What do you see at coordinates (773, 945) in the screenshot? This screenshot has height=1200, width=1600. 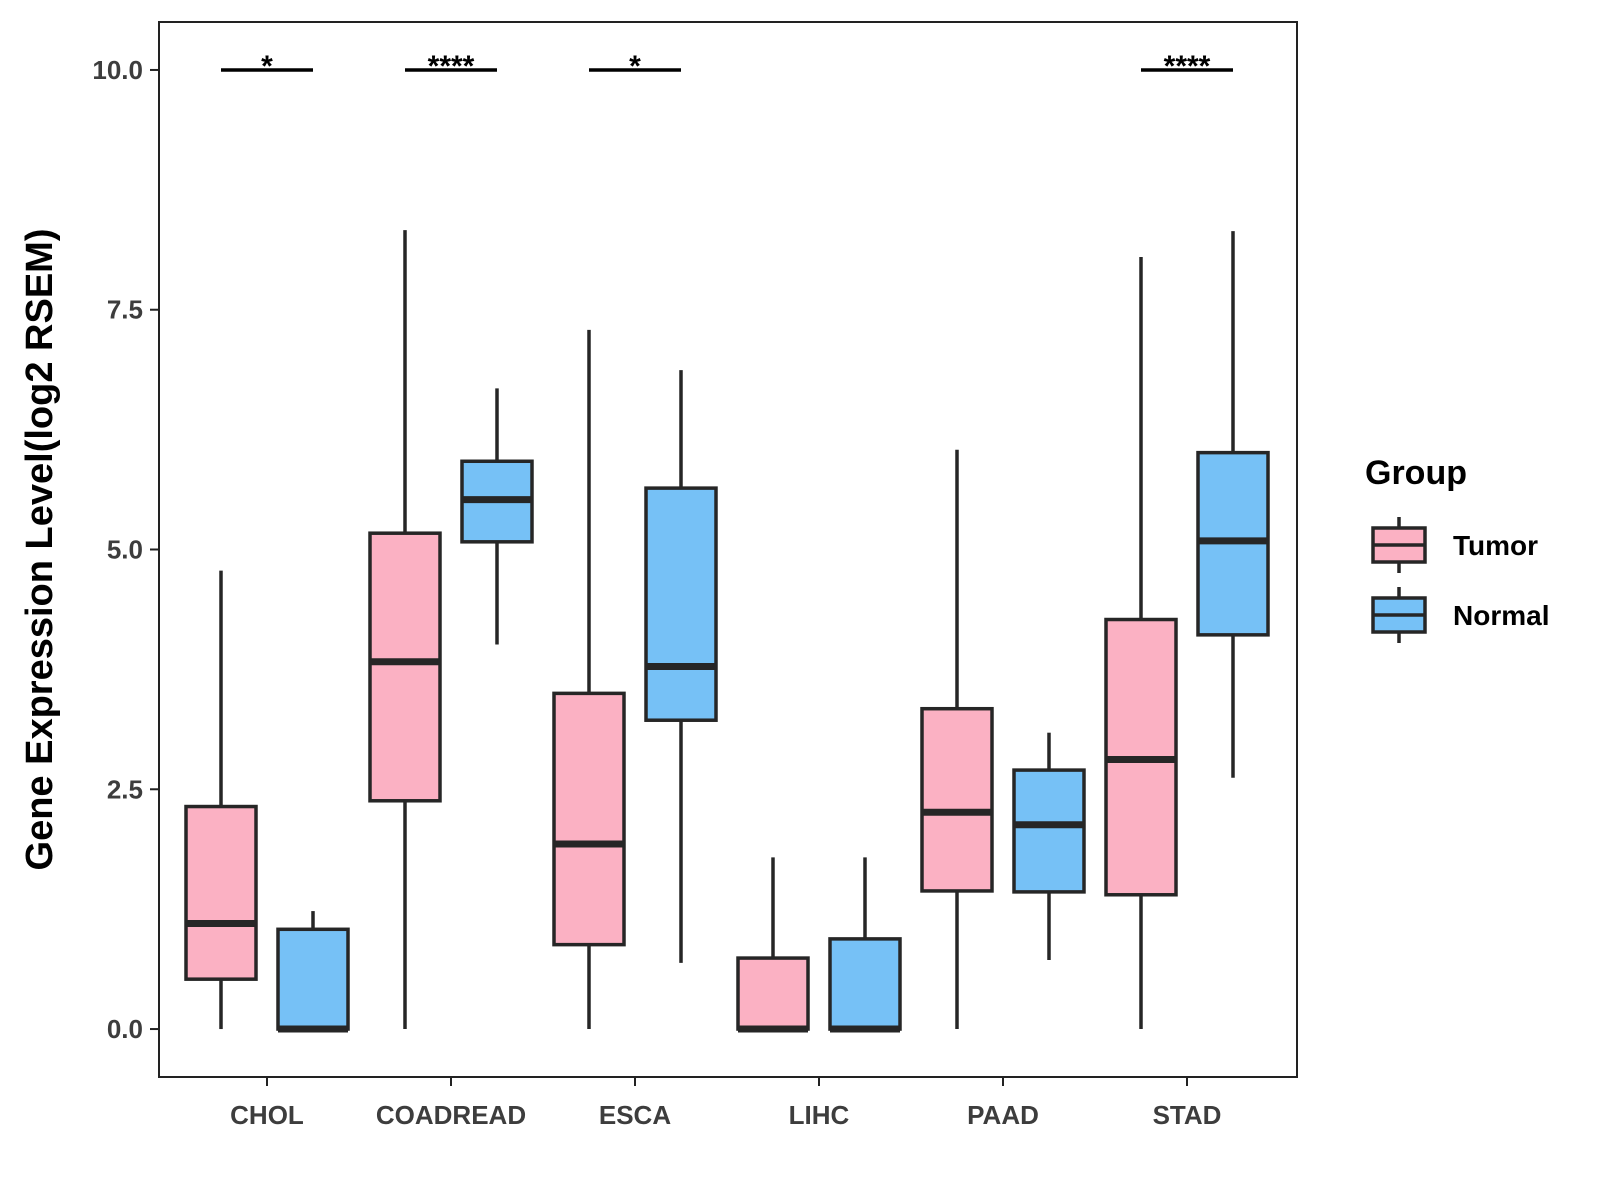 I see `box-tumor-lihc` at bounding box center [773, 945].